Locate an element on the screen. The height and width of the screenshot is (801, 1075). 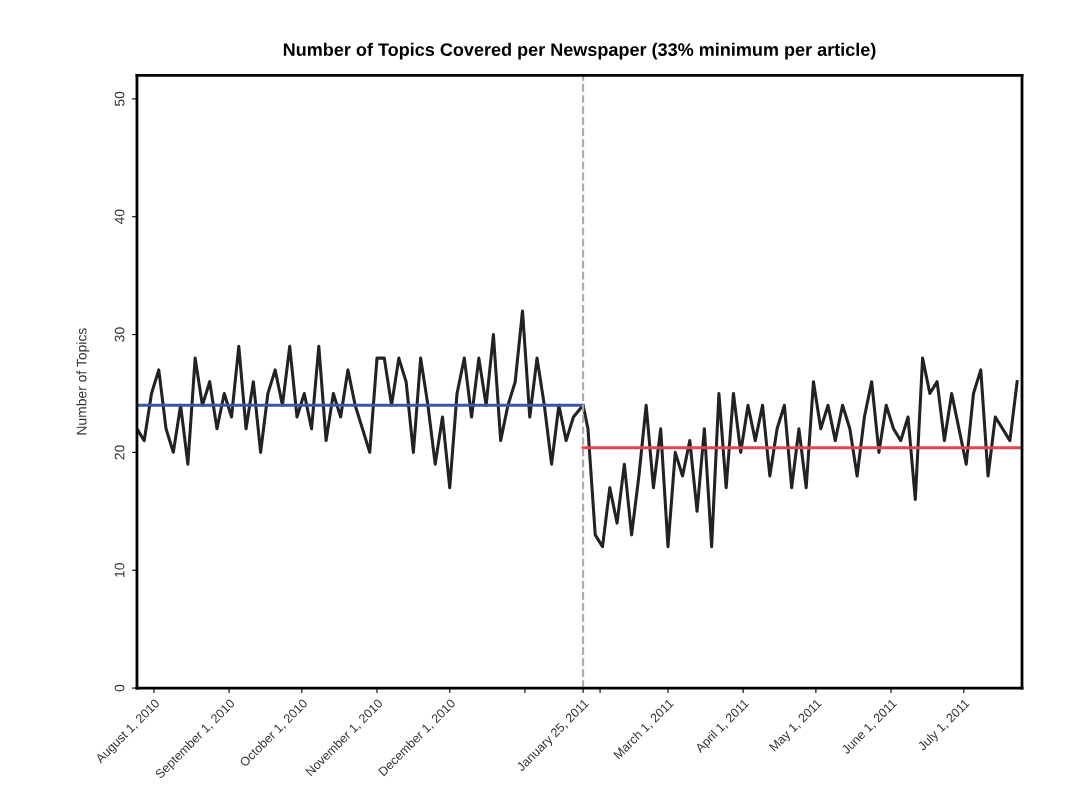
y-tick-label: 10 is located at coordinates (119, 570).